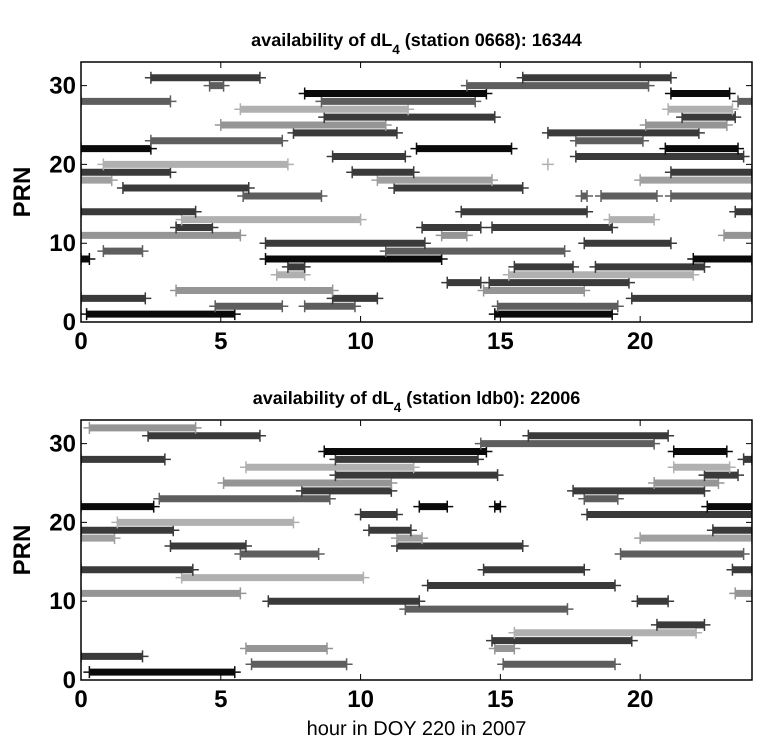 The width and height of the screenshot is (761, 744). I want to click on x-axis-title: hour in DOY 220 in 2007, so click(416, 729).